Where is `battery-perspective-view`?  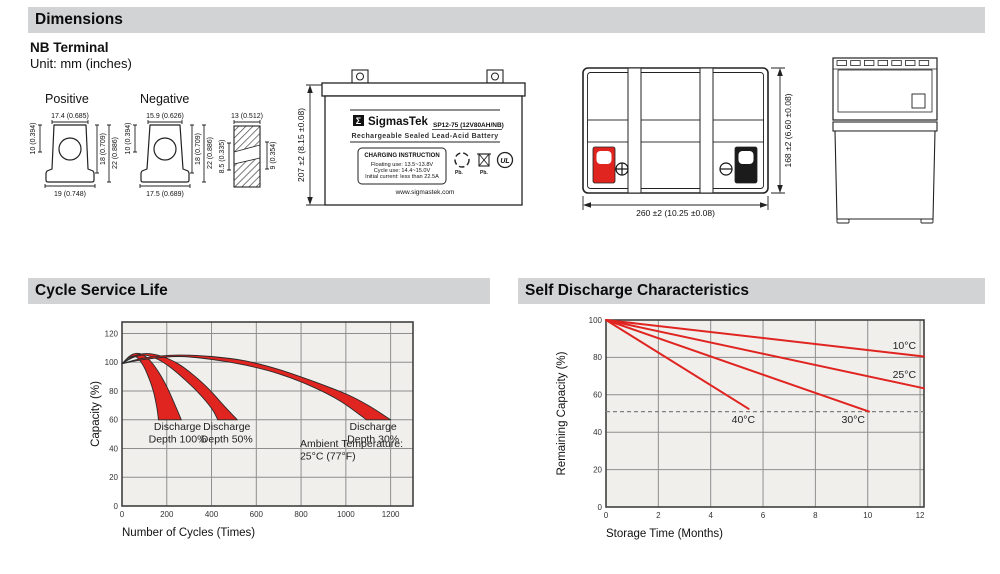 battery-perspective-view is located at coordinates (885, 140).